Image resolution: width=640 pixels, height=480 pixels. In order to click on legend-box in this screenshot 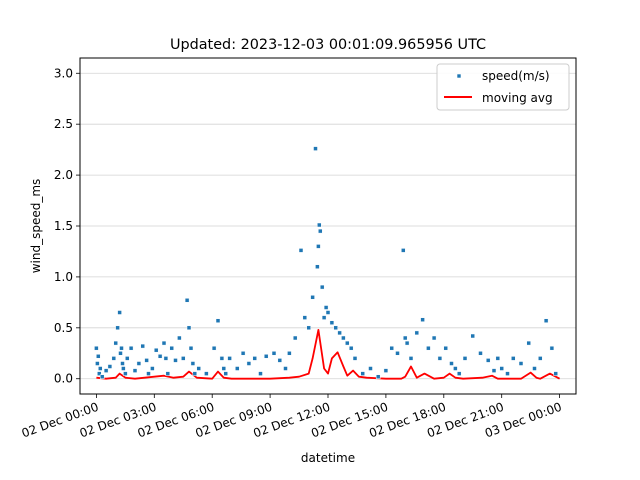, I will do `click(503, 87)`.